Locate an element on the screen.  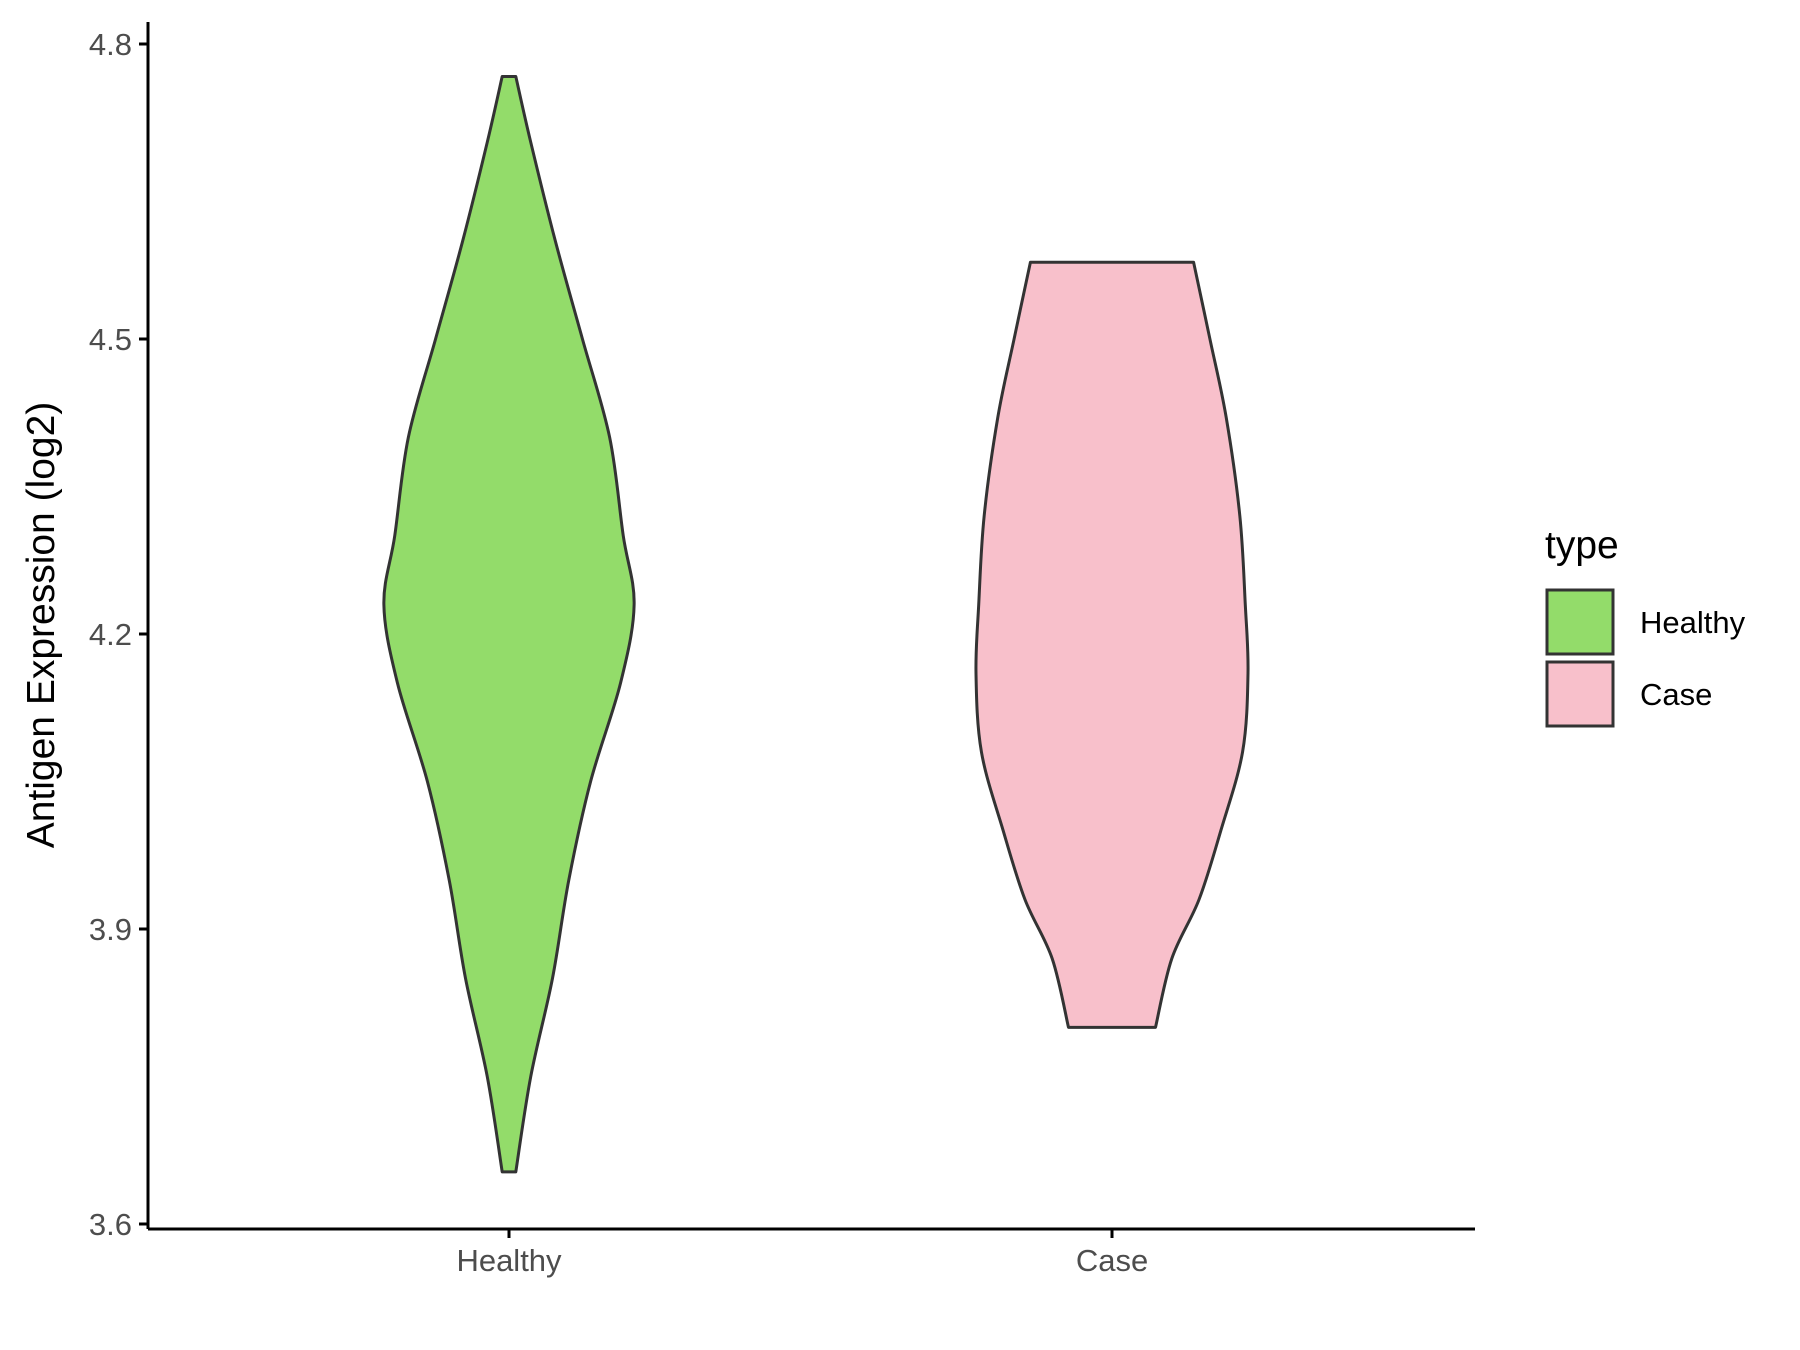
y-tick-label: 3.9 is located at coordinates (110, 929).